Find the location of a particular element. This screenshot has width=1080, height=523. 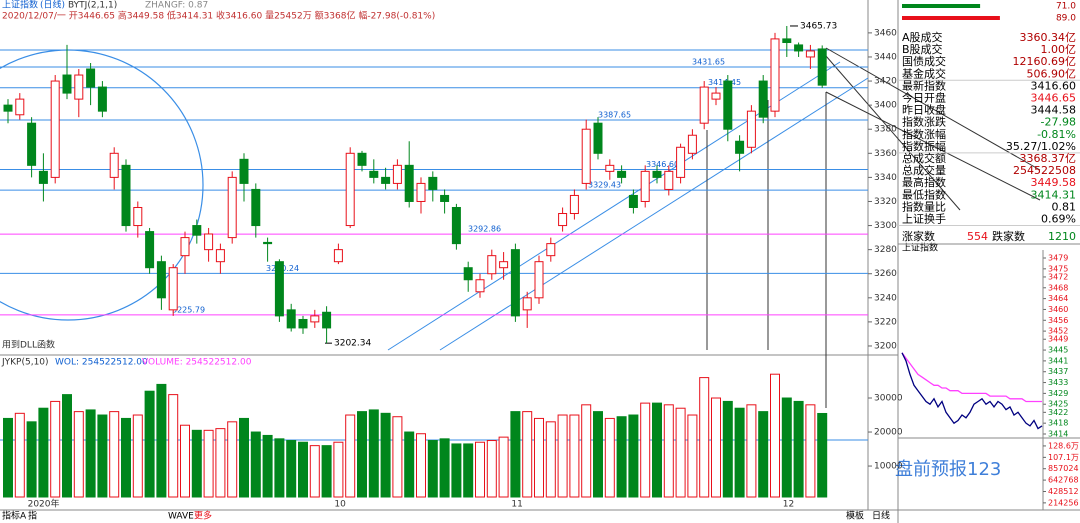

mini-vol-tick-label: 128.6万 is located at coordinates (1063, 445).